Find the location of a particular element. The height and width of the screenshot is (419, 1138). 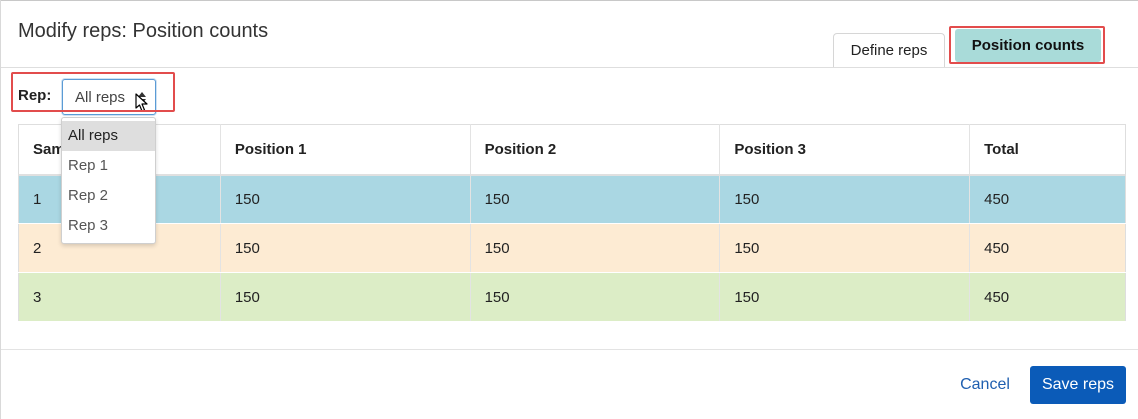

dropdown-option-rep-2: Rep 2 is located at coordinates (88, 195).